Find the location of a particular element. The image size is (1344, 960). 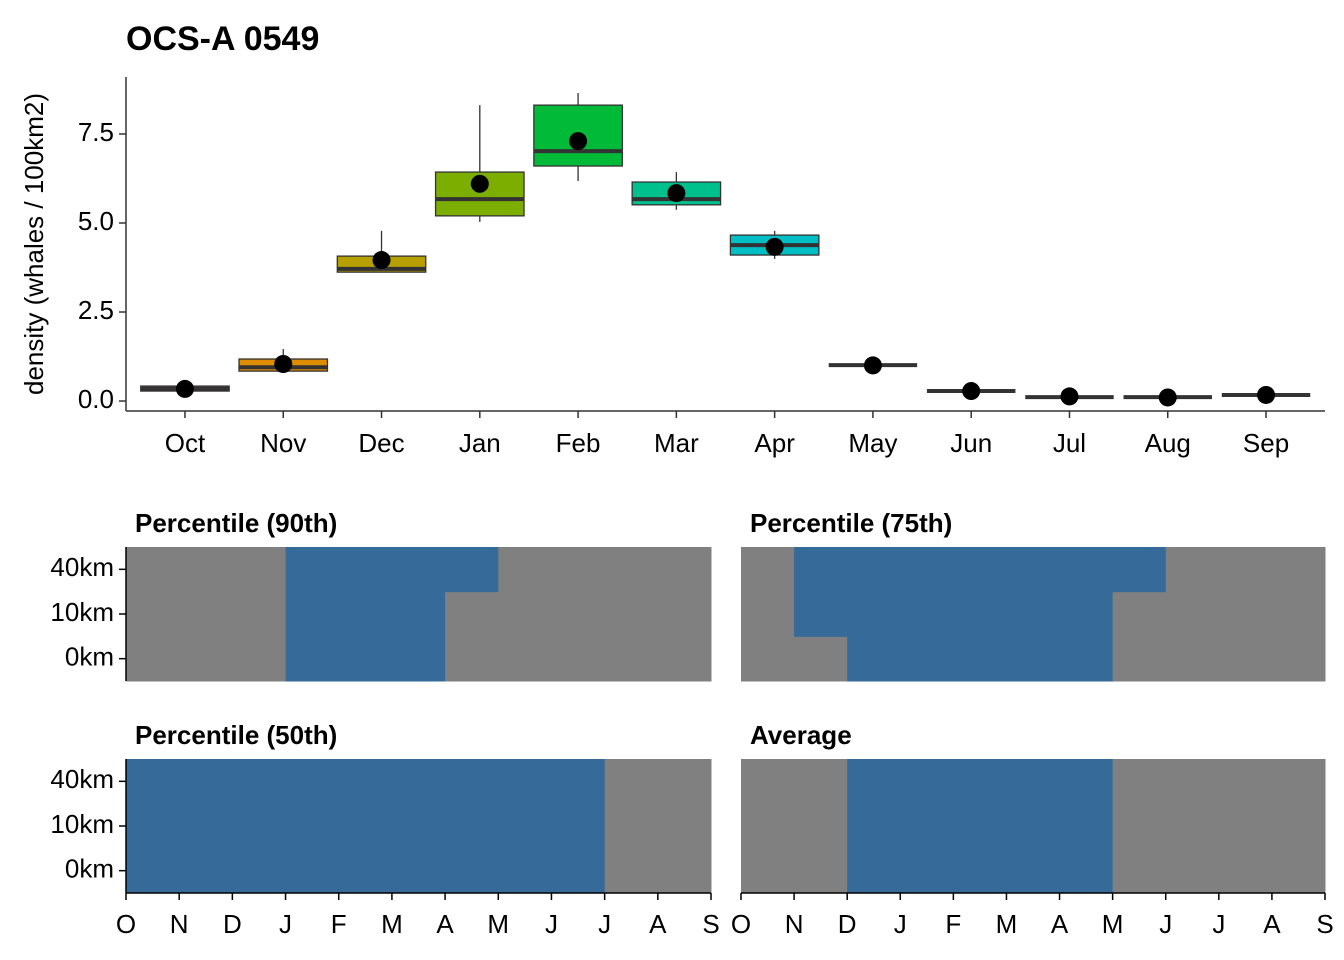

panel-title: Percentile (75th) is located at coordinates (851, 523).